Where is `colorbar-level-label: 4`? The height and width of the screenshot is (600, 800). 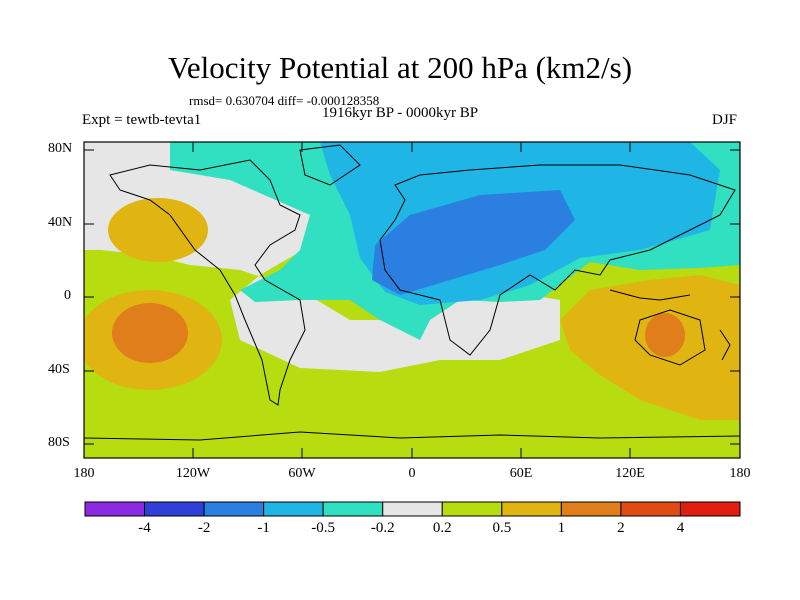 colorbar-level-label: 4 is located at coordinates (680, 528).